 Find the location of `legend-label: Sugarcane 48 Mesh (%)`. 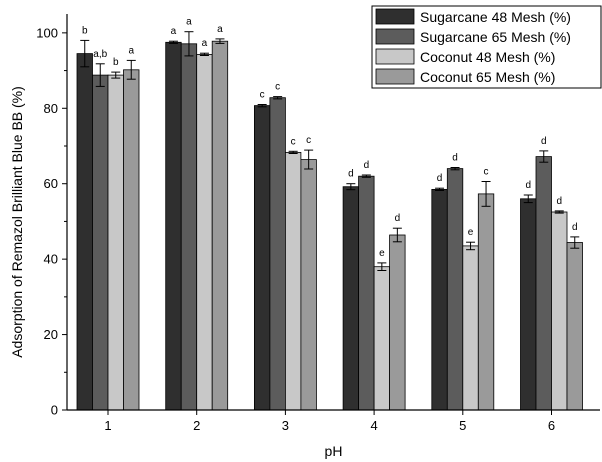

legend-label: Sugarcane 48 Mesh (%) is located at coordinates (495, 17).